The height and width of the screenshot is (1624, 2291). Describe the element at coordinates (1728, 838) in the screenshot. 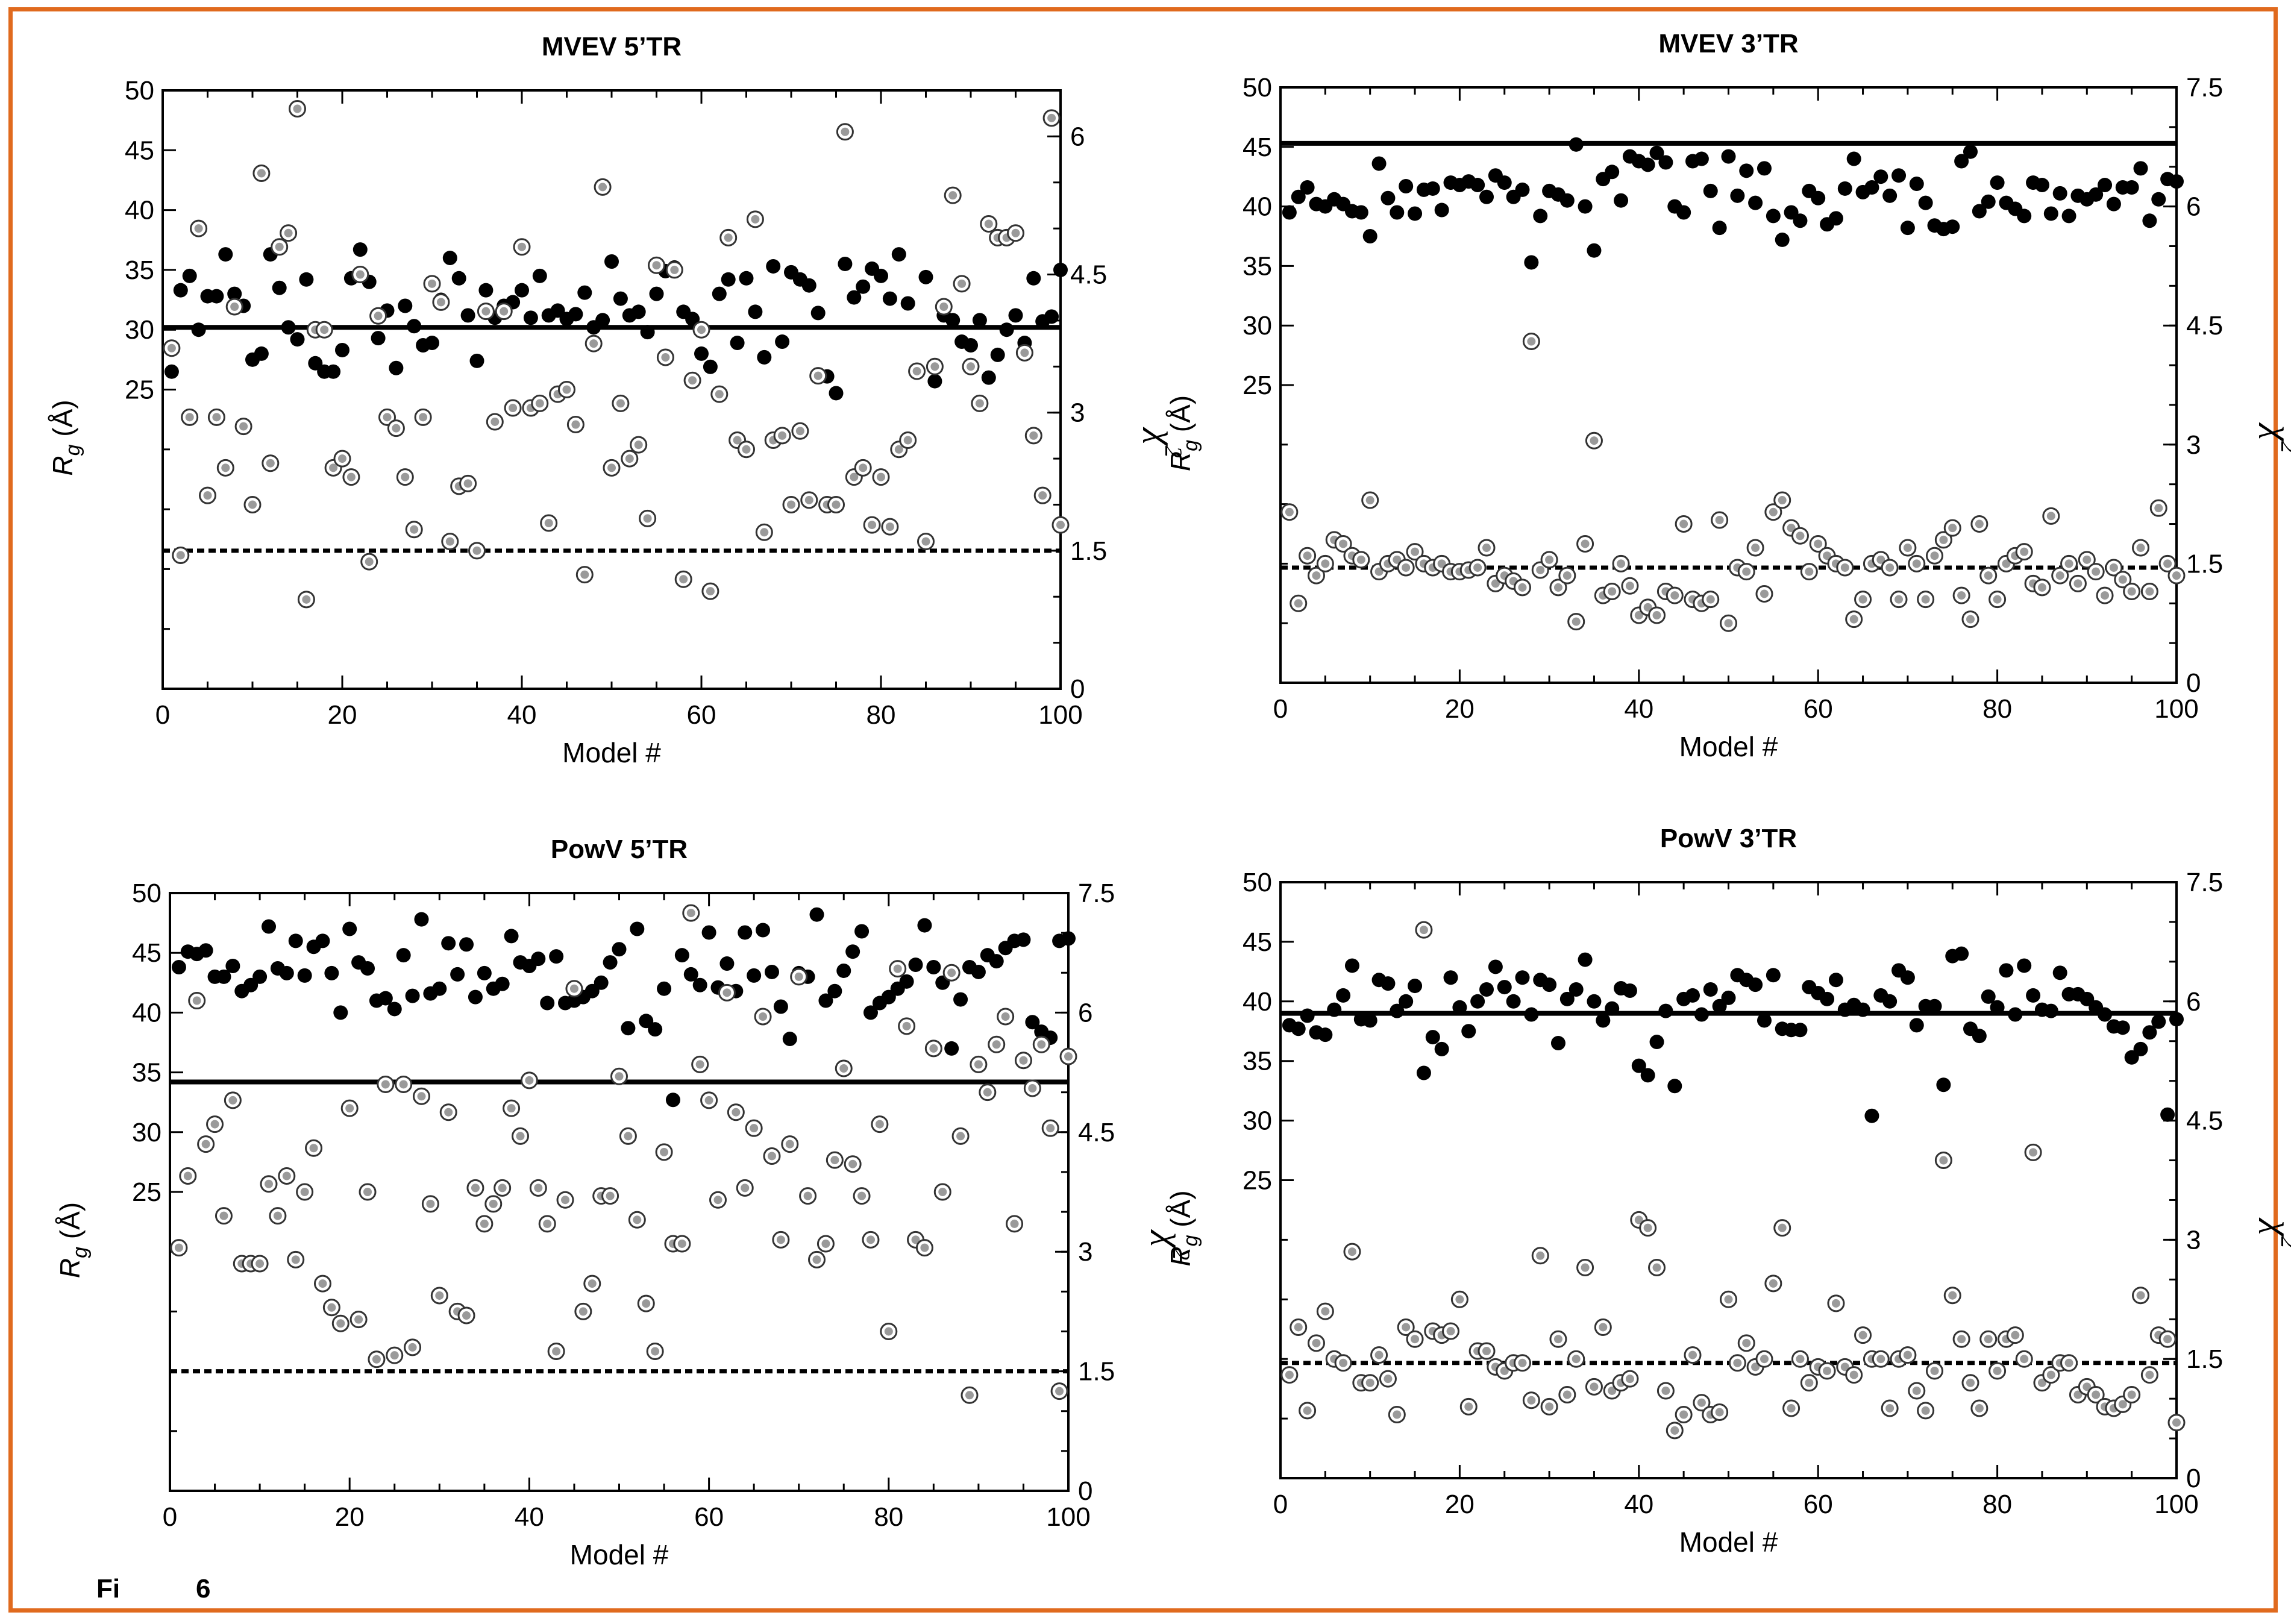

I see `chart-title: PowV 3’TR` at that location.